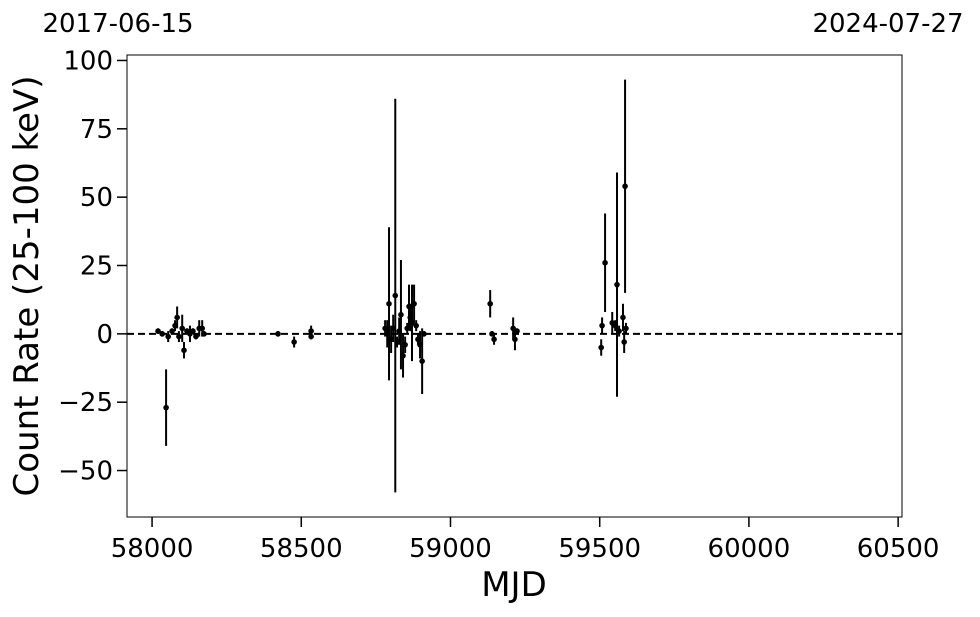 The width and height of the screenshot is (980, 617). Describe the element at coordinates (85, 472) in the screenshot. I see `y-tick-label: −50` at that location.